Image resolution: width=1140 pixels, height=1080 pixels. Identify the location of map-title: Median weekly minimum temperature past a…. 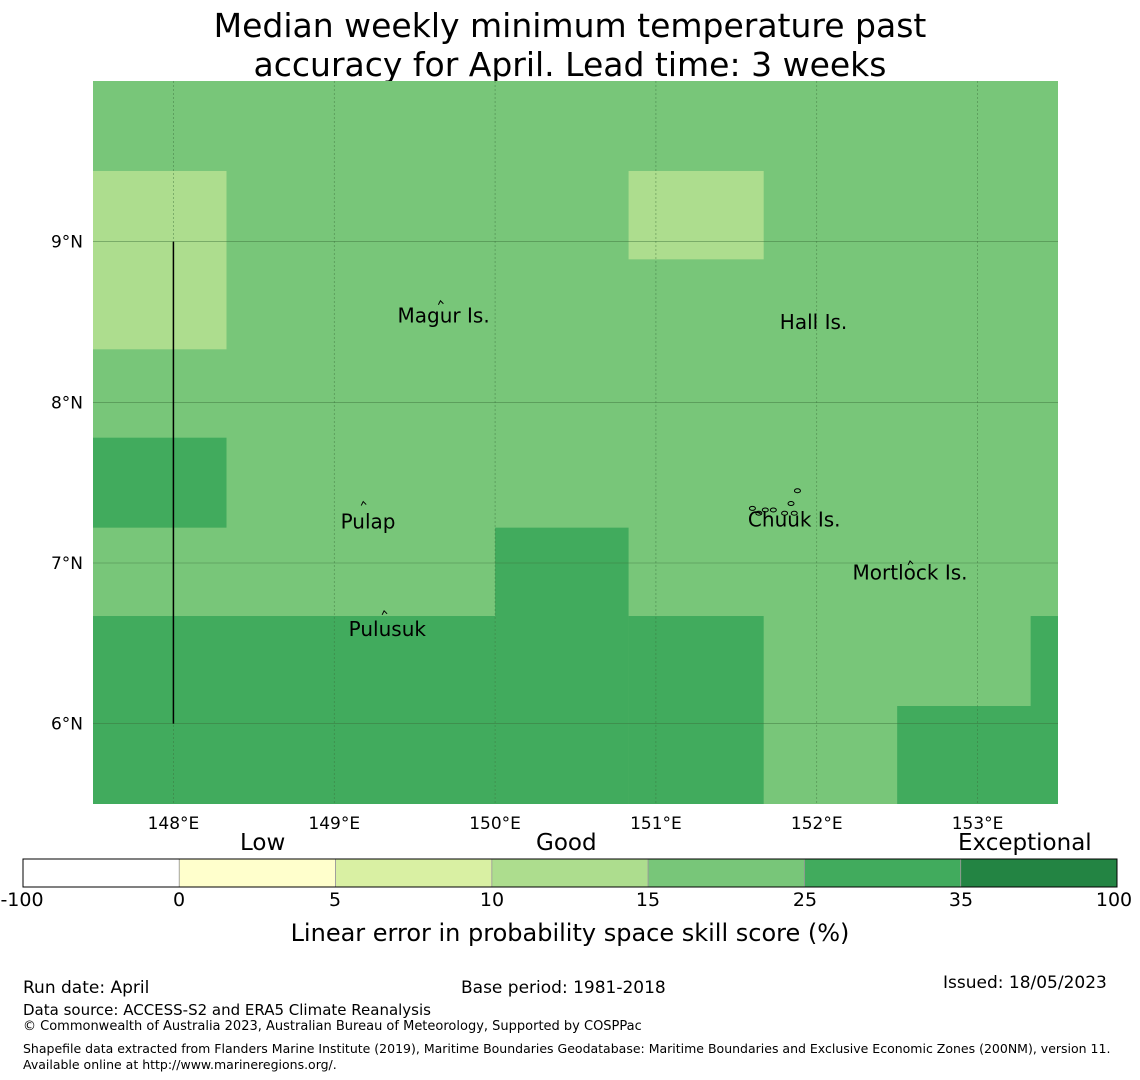
(570, 45).